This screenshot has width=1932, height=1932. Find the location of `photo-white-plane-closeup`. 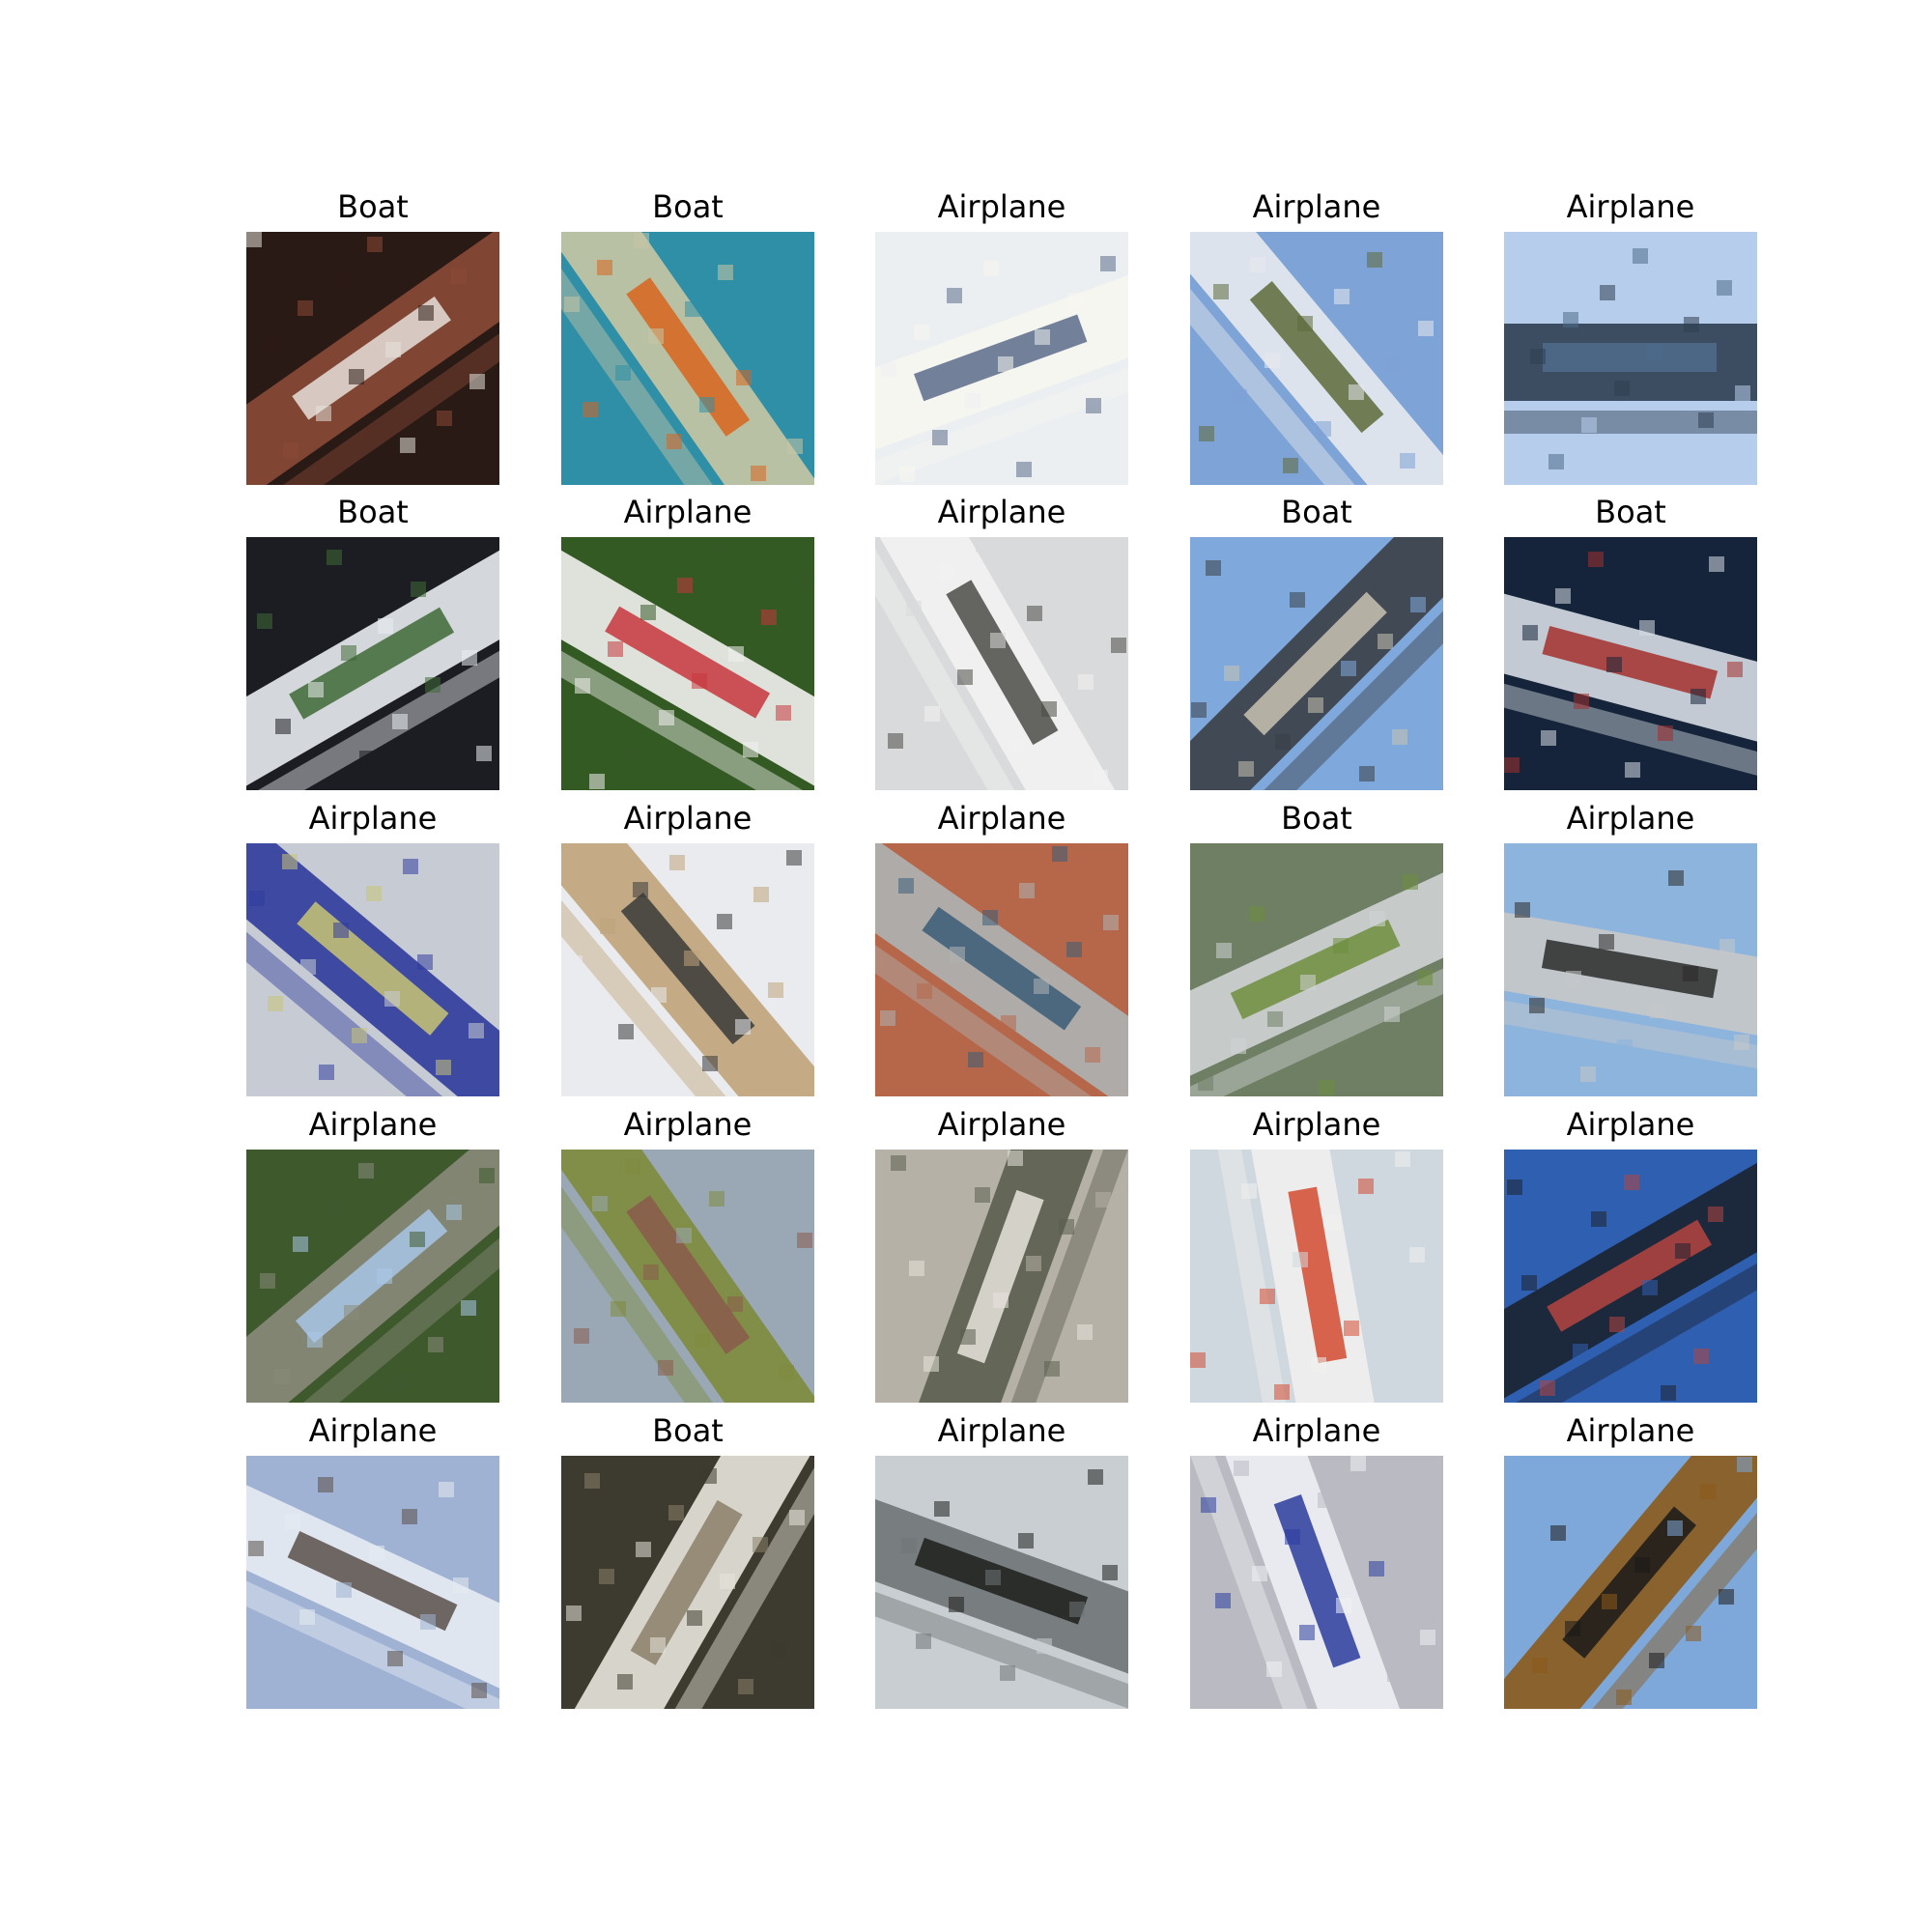

photo-white-plane-closeup is located at coordinates (1002, 358).